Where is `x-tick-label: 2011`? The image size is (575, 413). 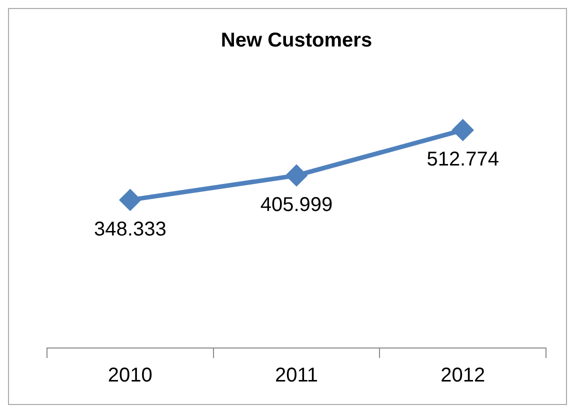
x-tick-label: 2011 is located at coordinates (296, 375).